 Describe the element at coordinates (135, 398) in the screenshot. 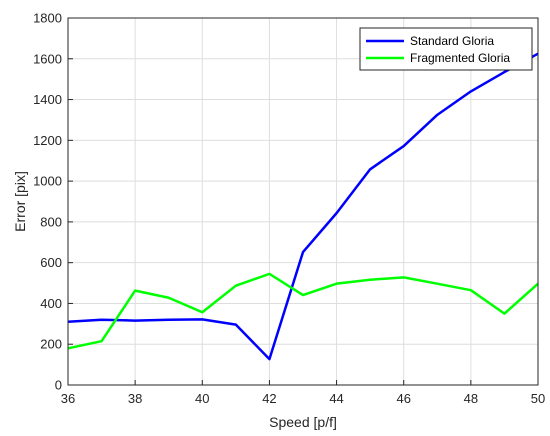

I see `x-tick-label: 38` at that location.